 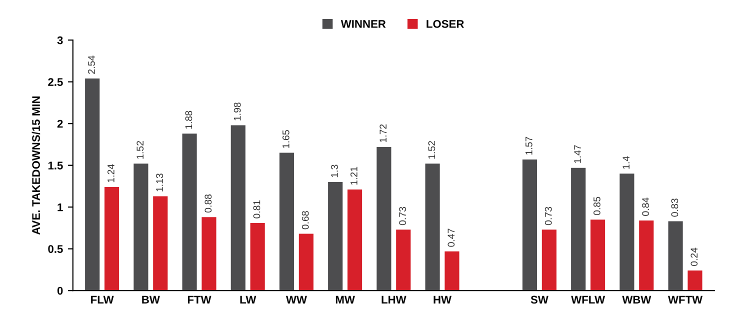 What do you see at coordinates (91, 65) in the screenshot?
I see `data-label: 2.54` at bounding box center [91, 65].